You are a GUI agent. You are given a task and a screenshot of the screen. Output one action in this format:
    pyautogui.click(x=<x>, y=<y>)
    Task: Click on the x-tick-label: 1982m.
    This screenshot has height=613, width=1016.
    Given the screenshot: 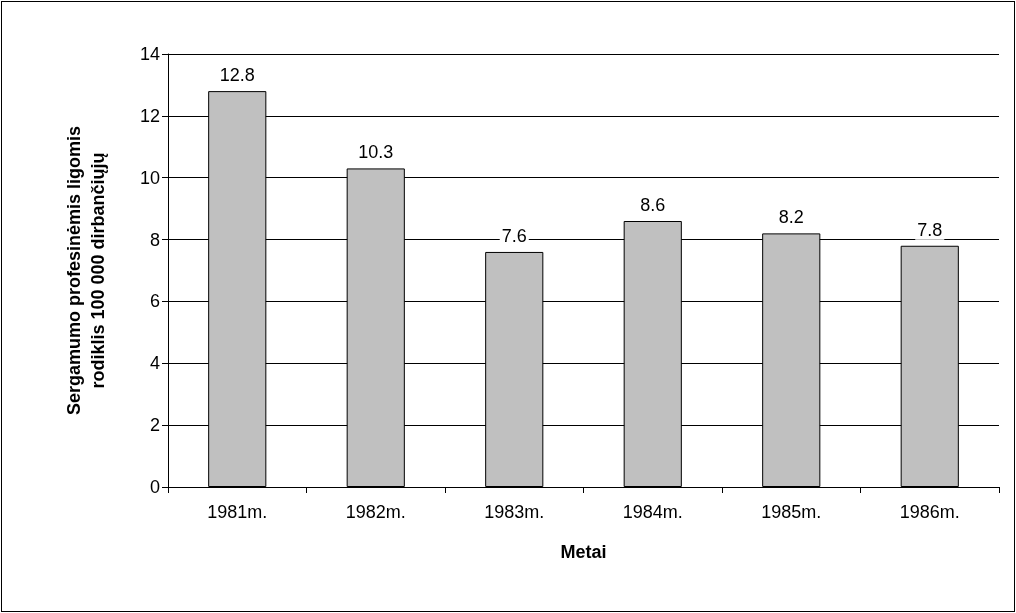 What is the action you would take?
    pyautogui.click(x=375, y=512)
    